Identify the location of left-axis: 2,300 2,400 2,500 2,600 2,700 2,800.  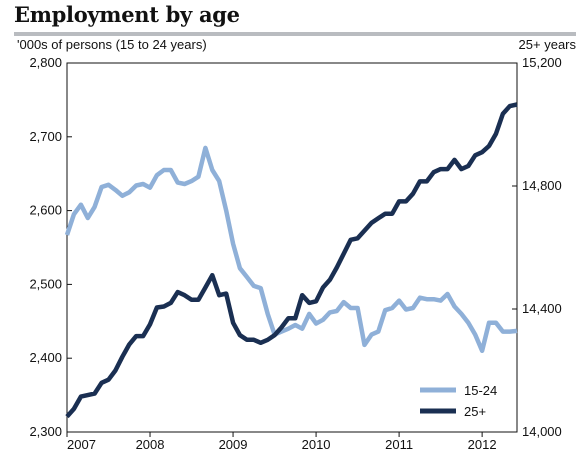
(50, 247).